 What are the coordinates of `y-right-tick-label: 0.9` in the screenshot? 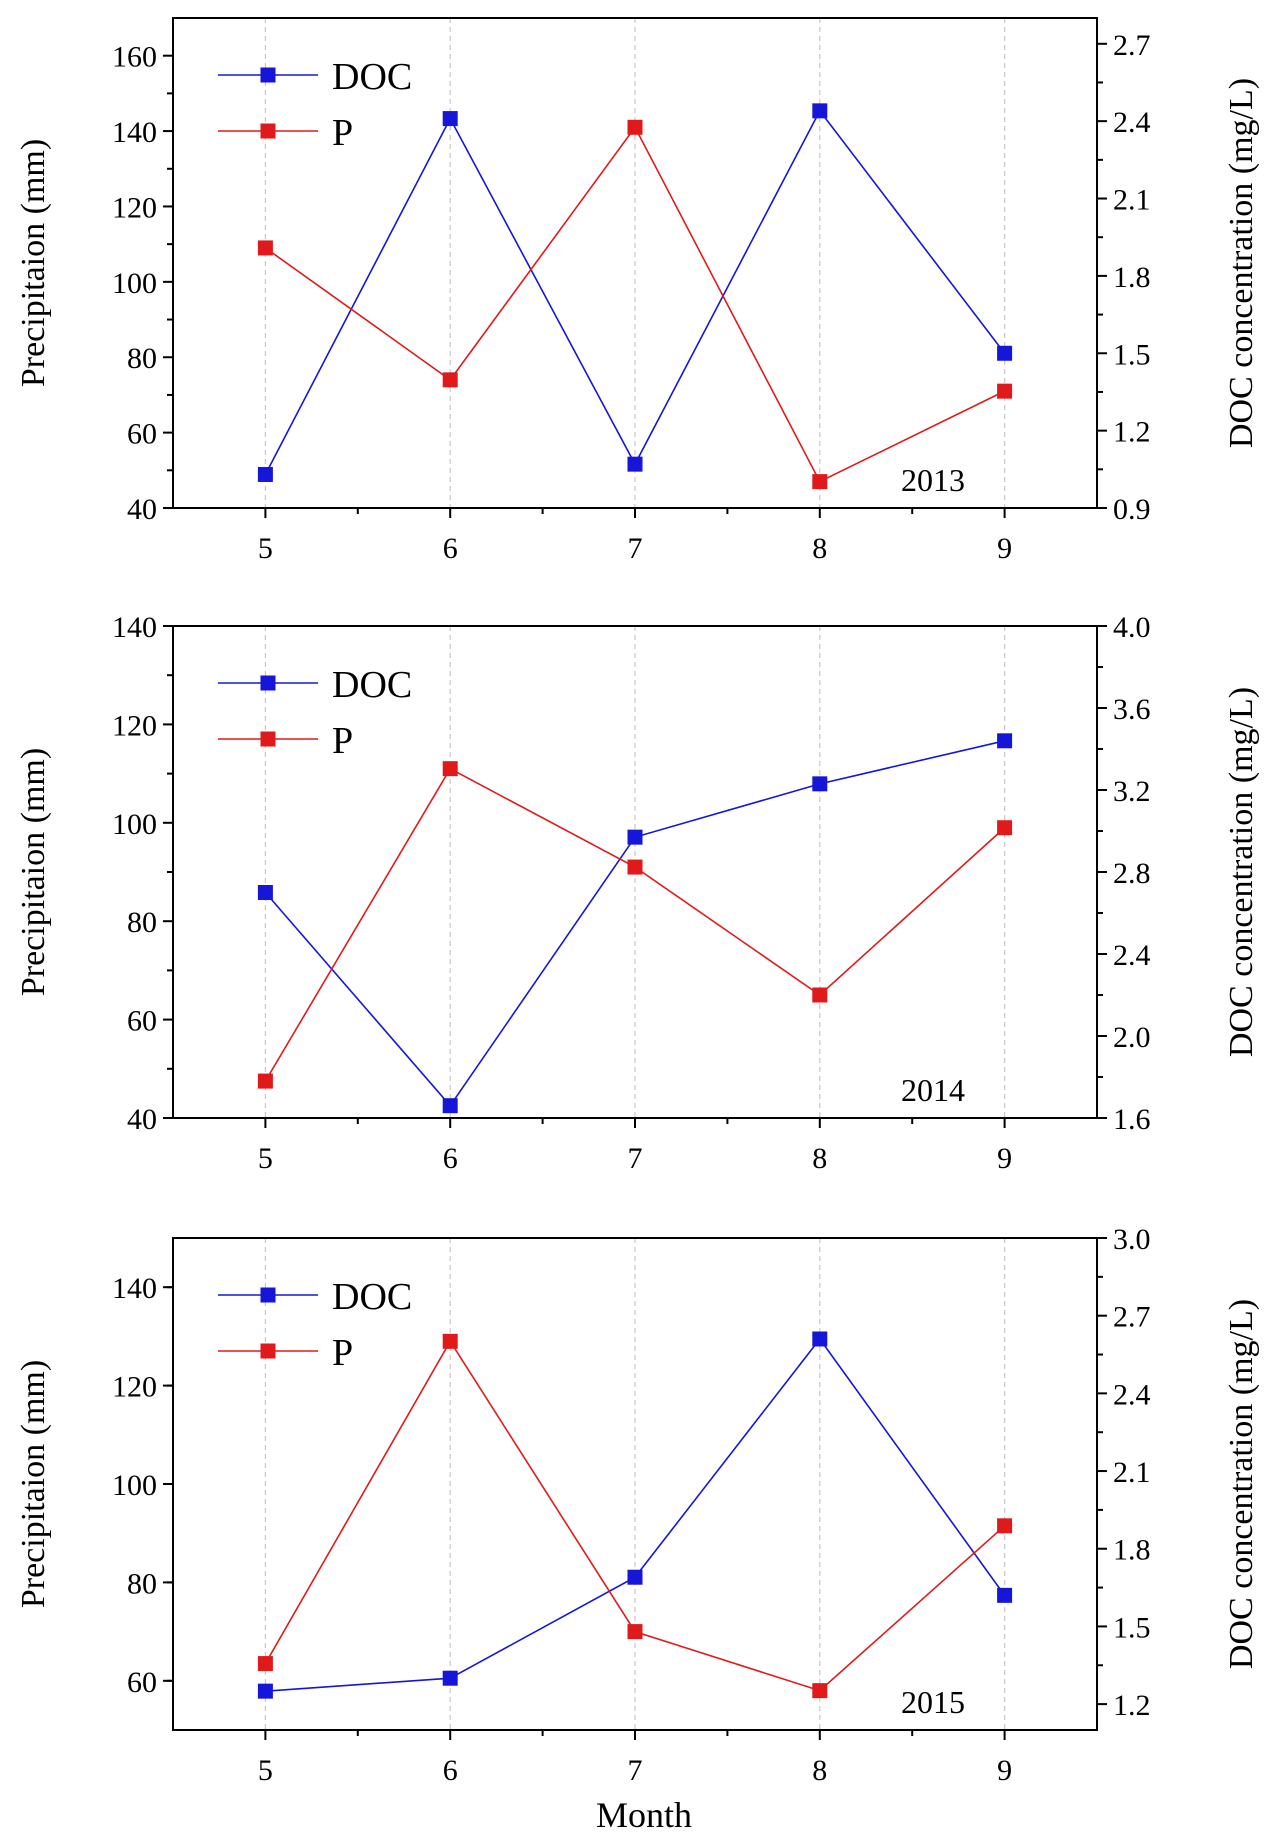 It's located at (1132, 509).